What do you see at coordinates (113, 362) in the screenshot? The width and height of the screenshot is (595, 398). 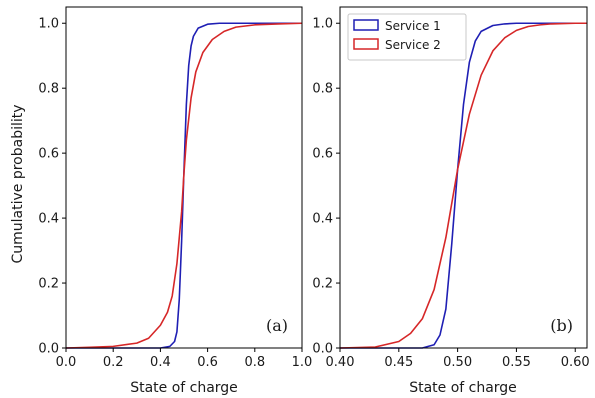 I see `x-tick-label-a: 0.2` at bounding box center [113, 362].